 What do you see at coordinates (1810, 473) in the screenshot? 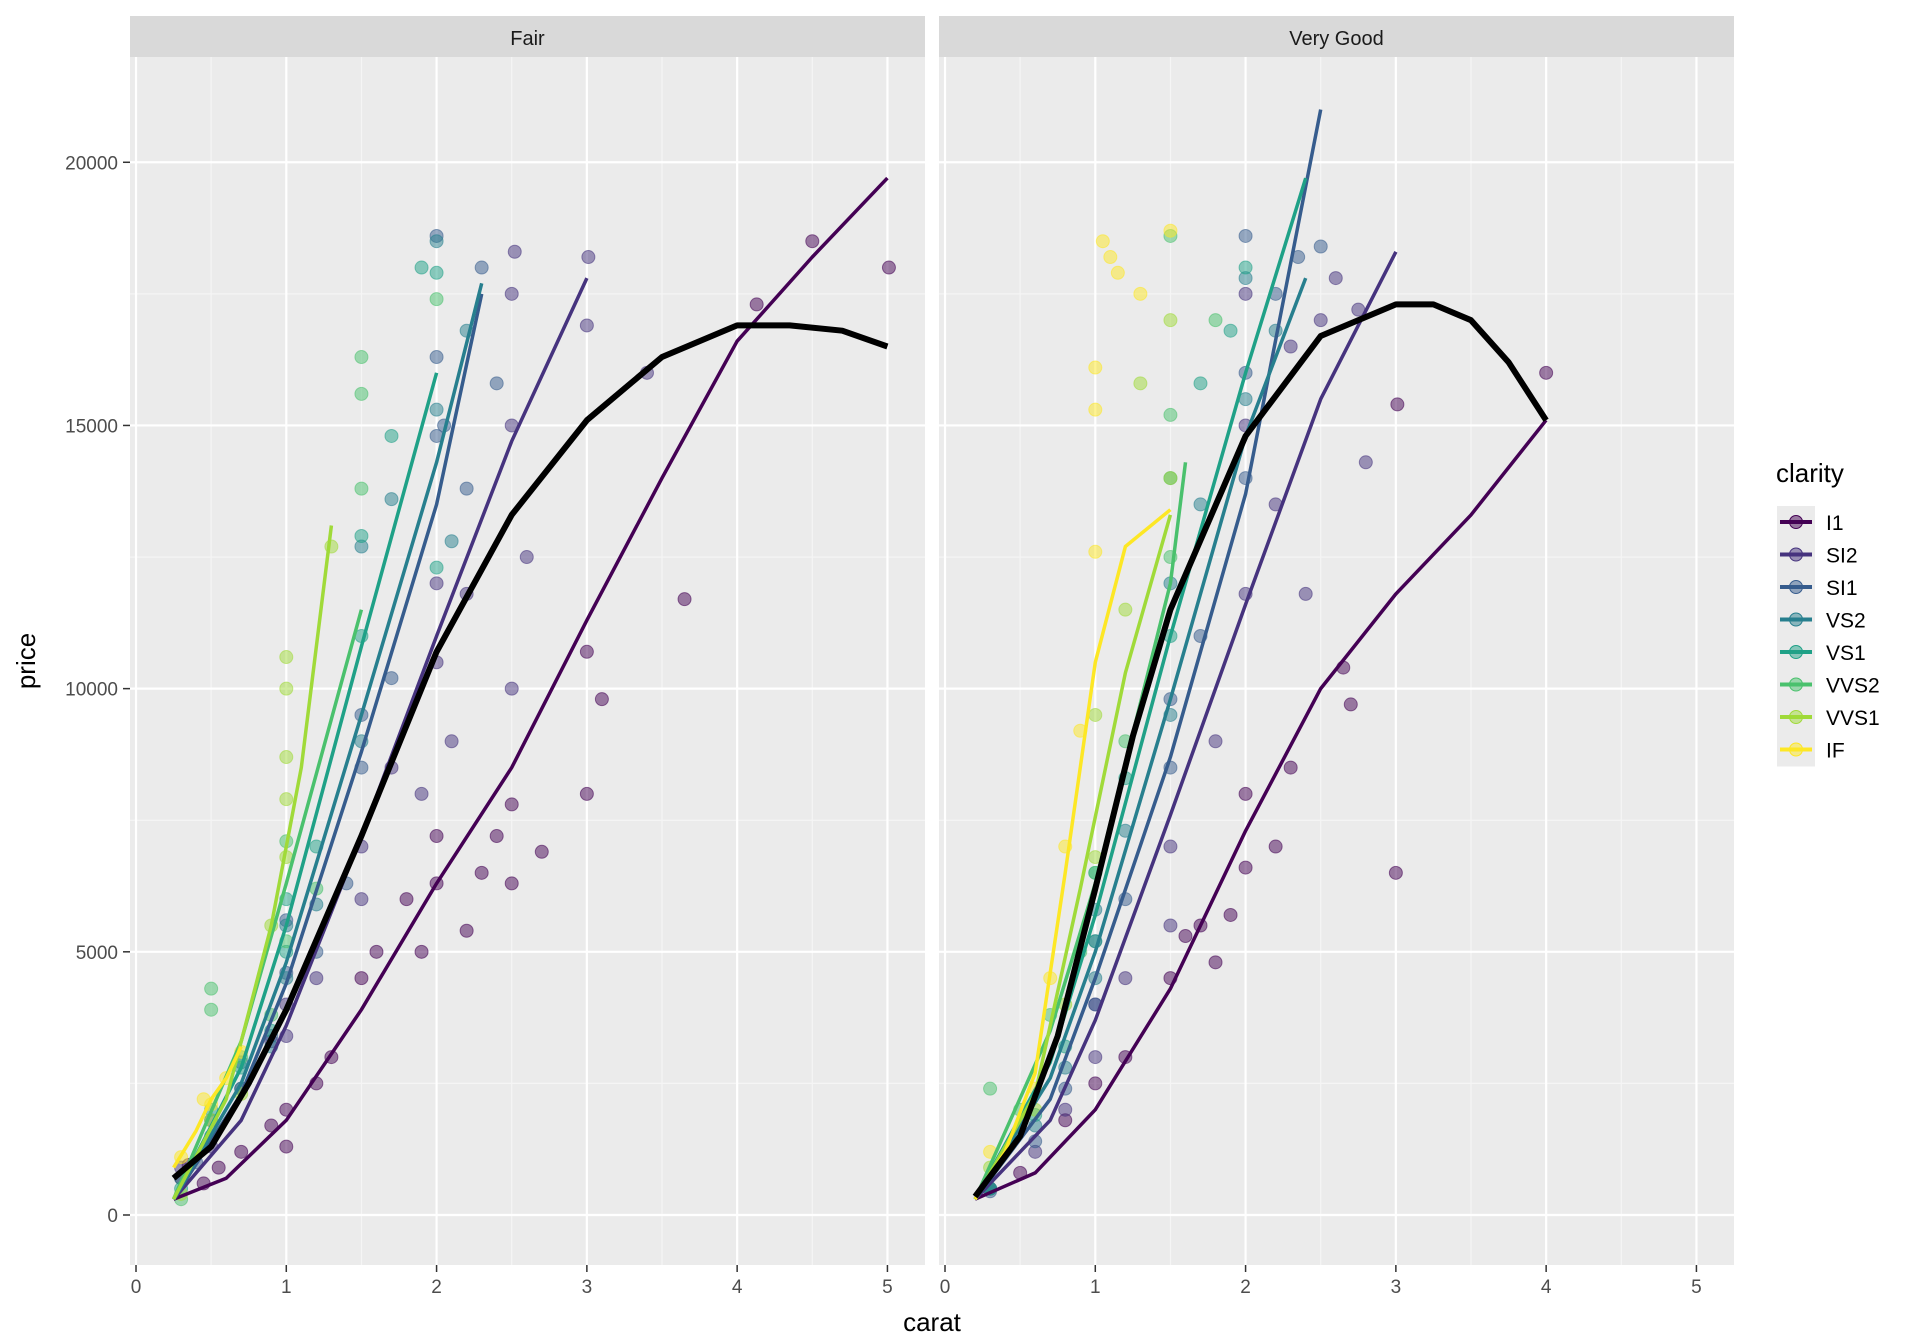
I see `legend-title: clarity` at bounding box center [1810, 473].